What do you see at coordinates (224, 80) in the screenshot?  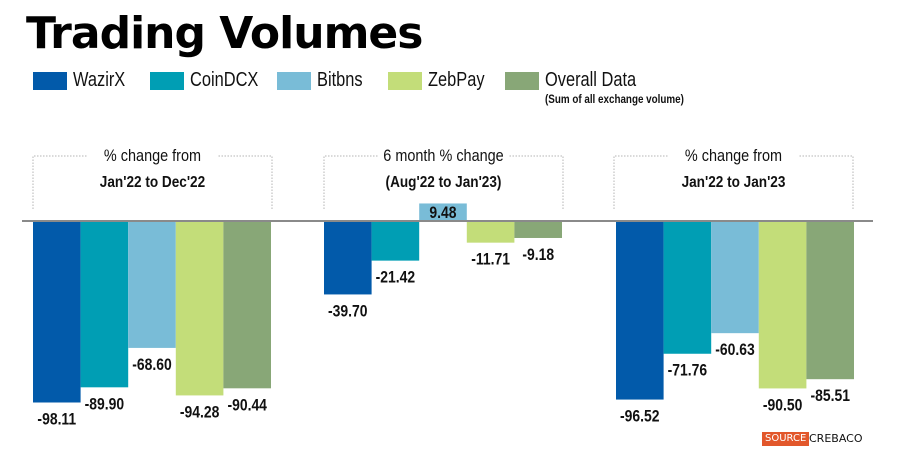 I see `legend-label: CoinDCX` at bounding box center [224, 80].